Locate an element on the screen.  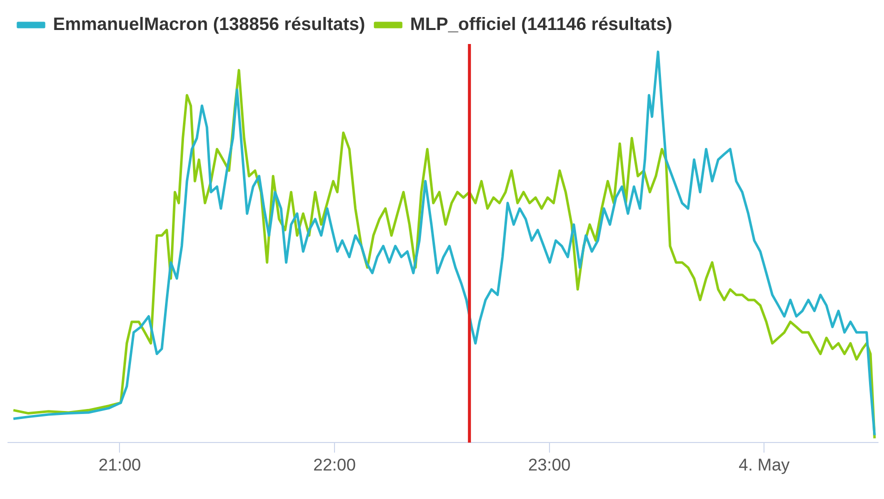
legend-label: EmmanuelMacron (138856 résultats) is located at coordinates (209, 24).